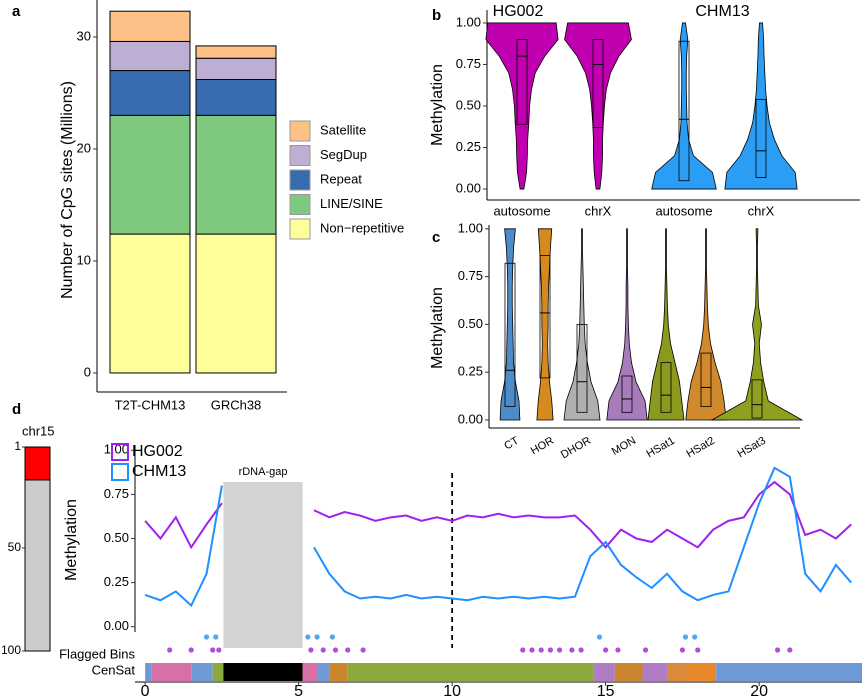  What do you see at coordinates (159, 471) in the screenshot?
I see `legend-label: CHM13` at bounding box center [159, 471].